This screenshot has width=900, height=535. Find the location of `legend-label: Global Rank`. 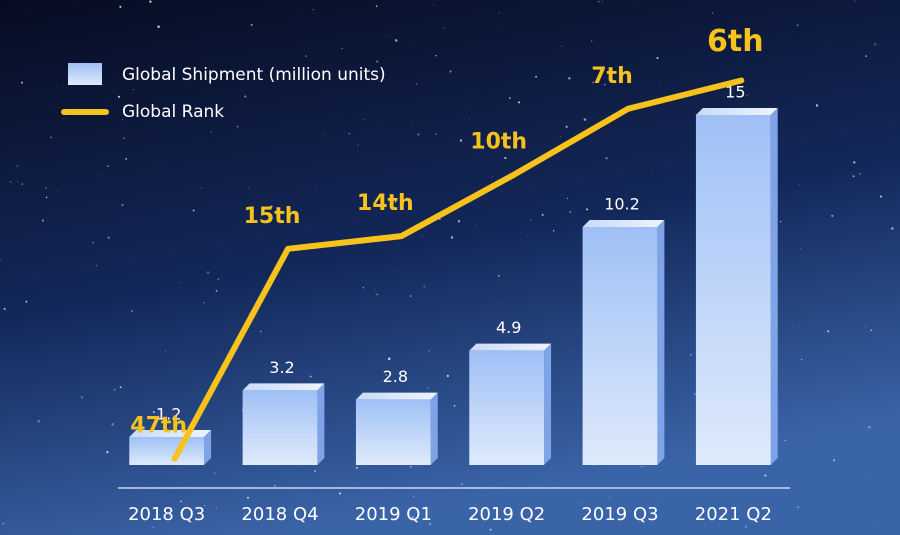

legend-label: Global Rank is located at coordinates (173, 112).